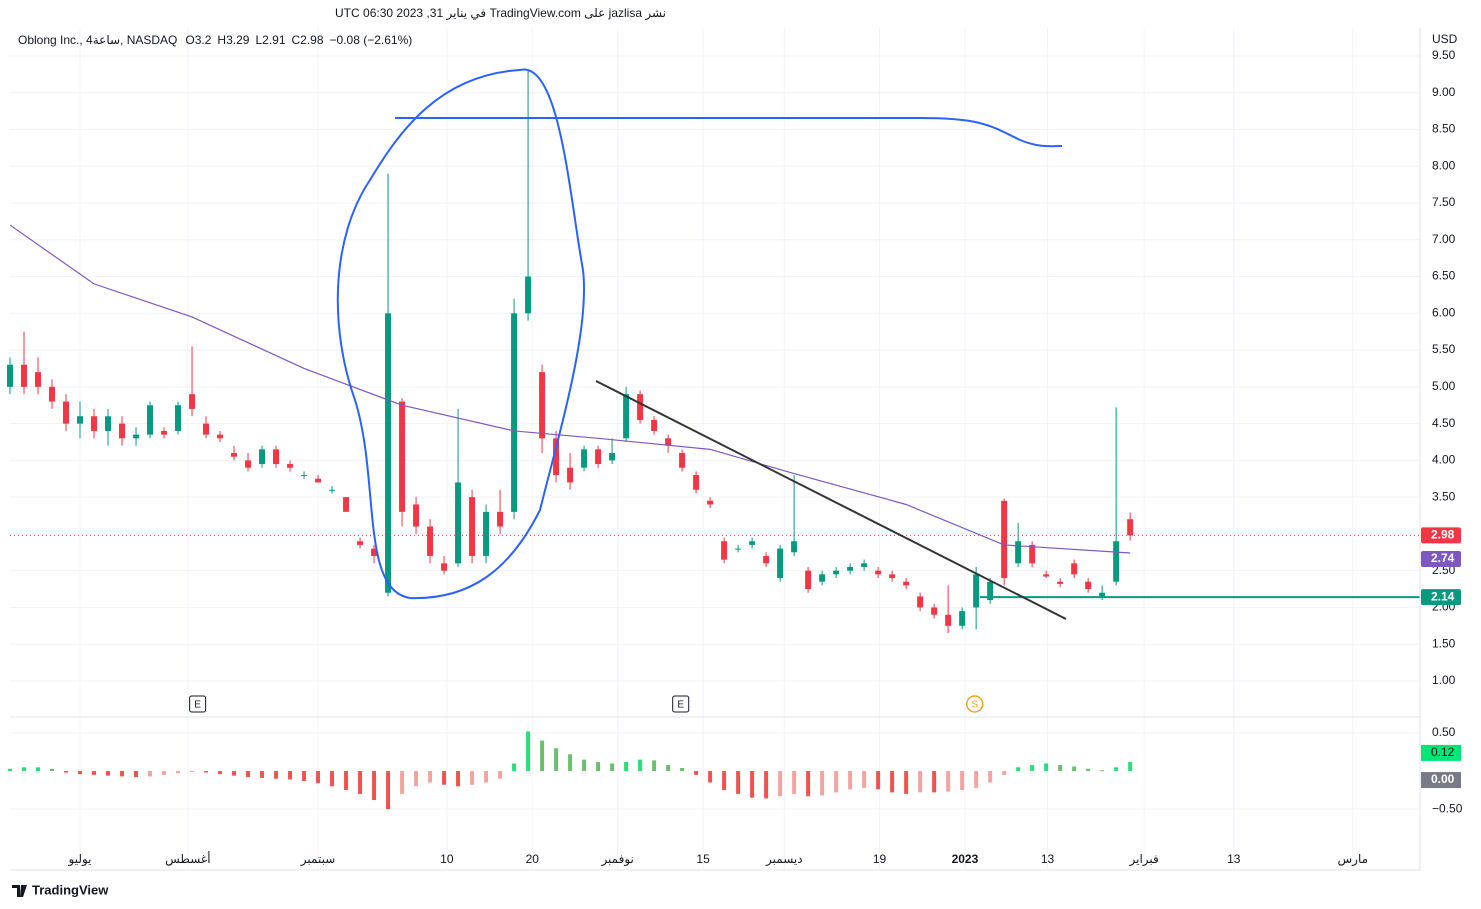 This screenshot has height=909, width=1481. I want to click on x-tick-label: أغسطس, so click(187, 859).